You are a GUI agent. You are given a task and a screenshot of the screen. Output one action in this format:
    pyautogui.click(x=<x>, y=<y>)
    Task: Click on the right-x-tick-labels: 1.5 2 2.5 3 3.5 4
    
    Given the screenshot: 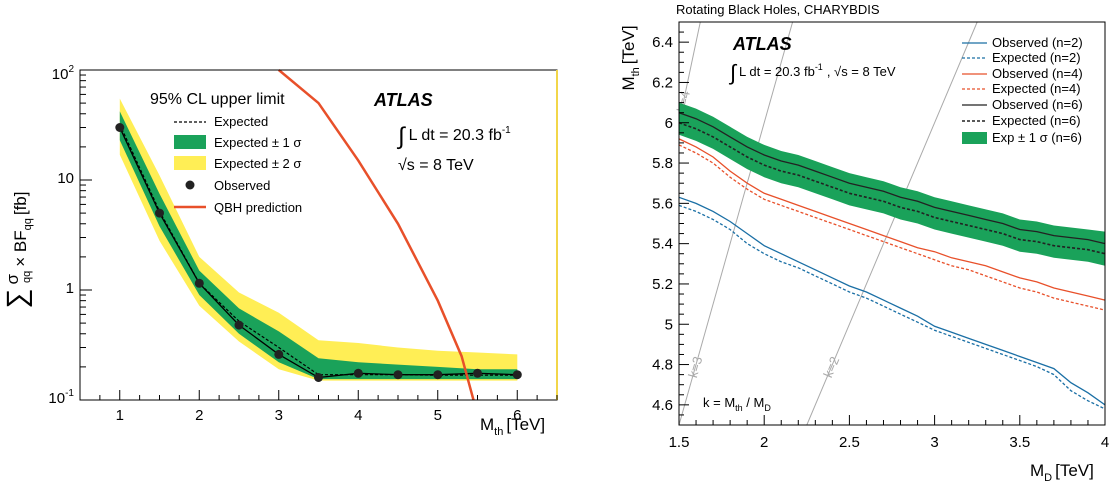 What is the action you would take?
    pyautogui.click(x=889, y=442)
    